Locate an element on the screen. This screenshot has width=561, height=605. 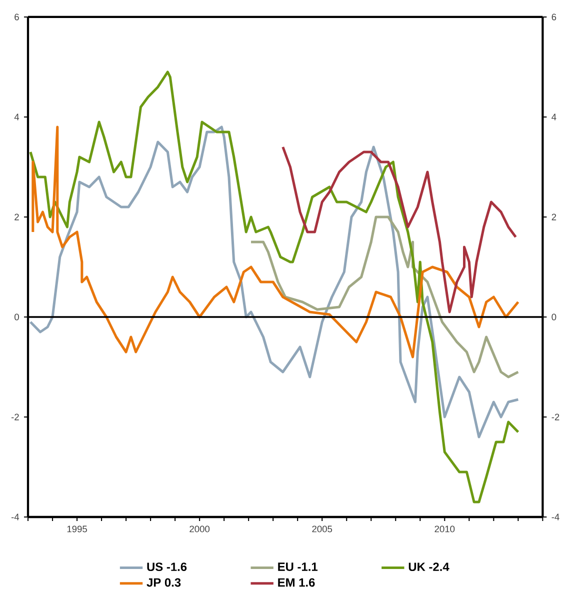
y-tick-label: 6 is located at coordinates (554, 17).